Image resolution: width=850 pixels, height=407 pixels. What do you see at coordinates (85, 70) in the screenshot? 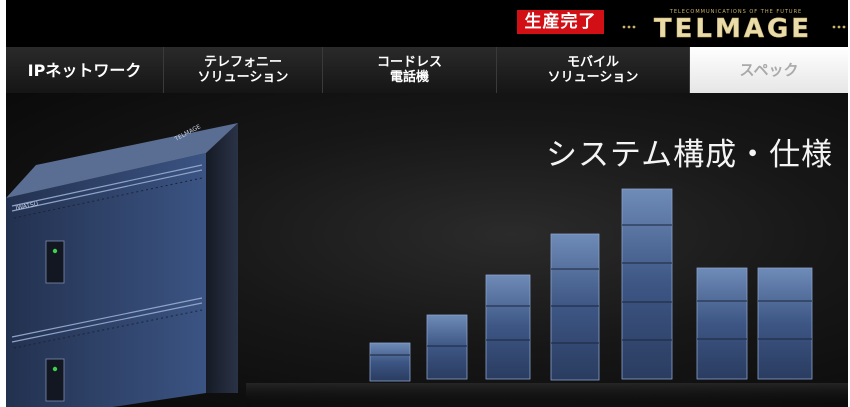
I see `nav-ip-network: IPネットワーク` at bounding box center [85, 70].